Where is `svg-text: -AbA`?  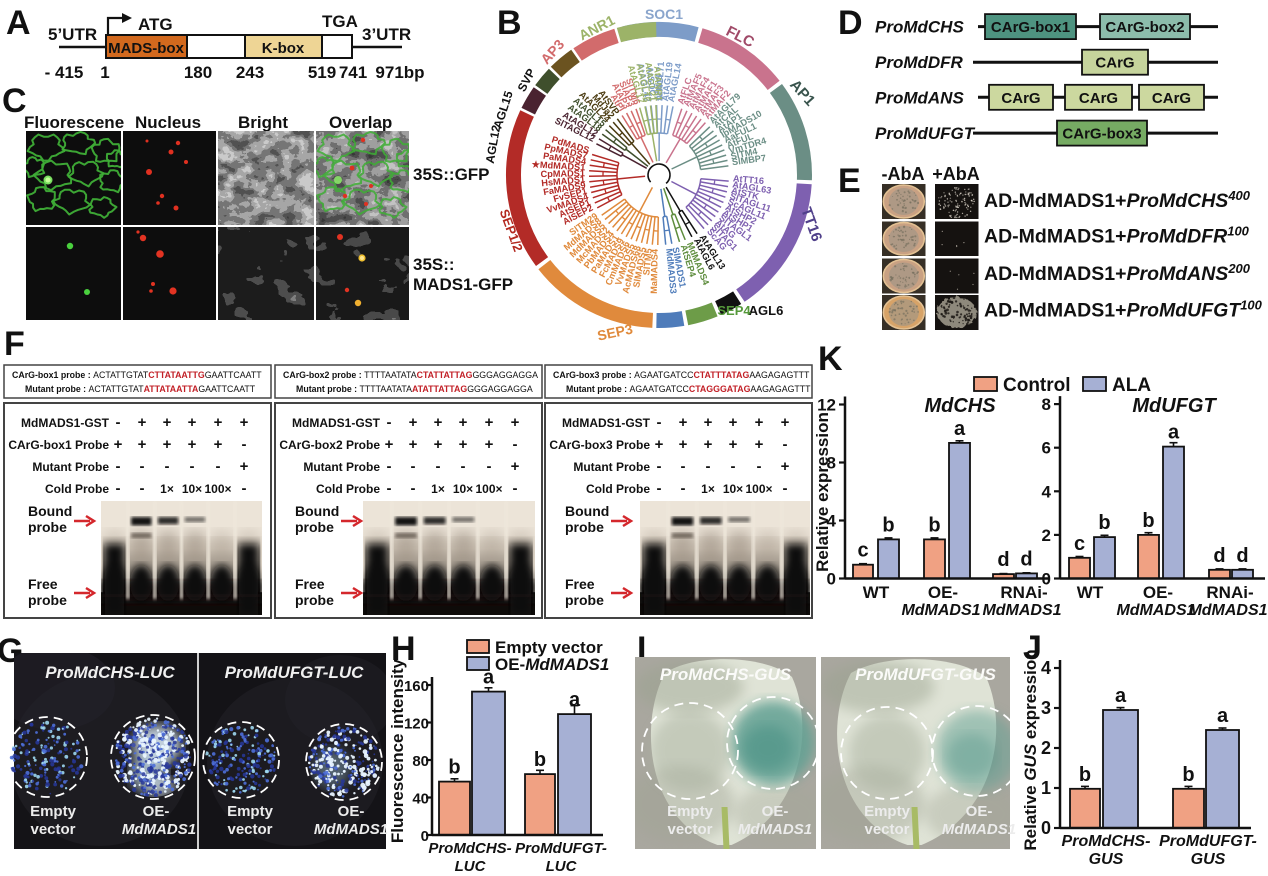 svg-text: -AbA is located at coordinates (903, 174).